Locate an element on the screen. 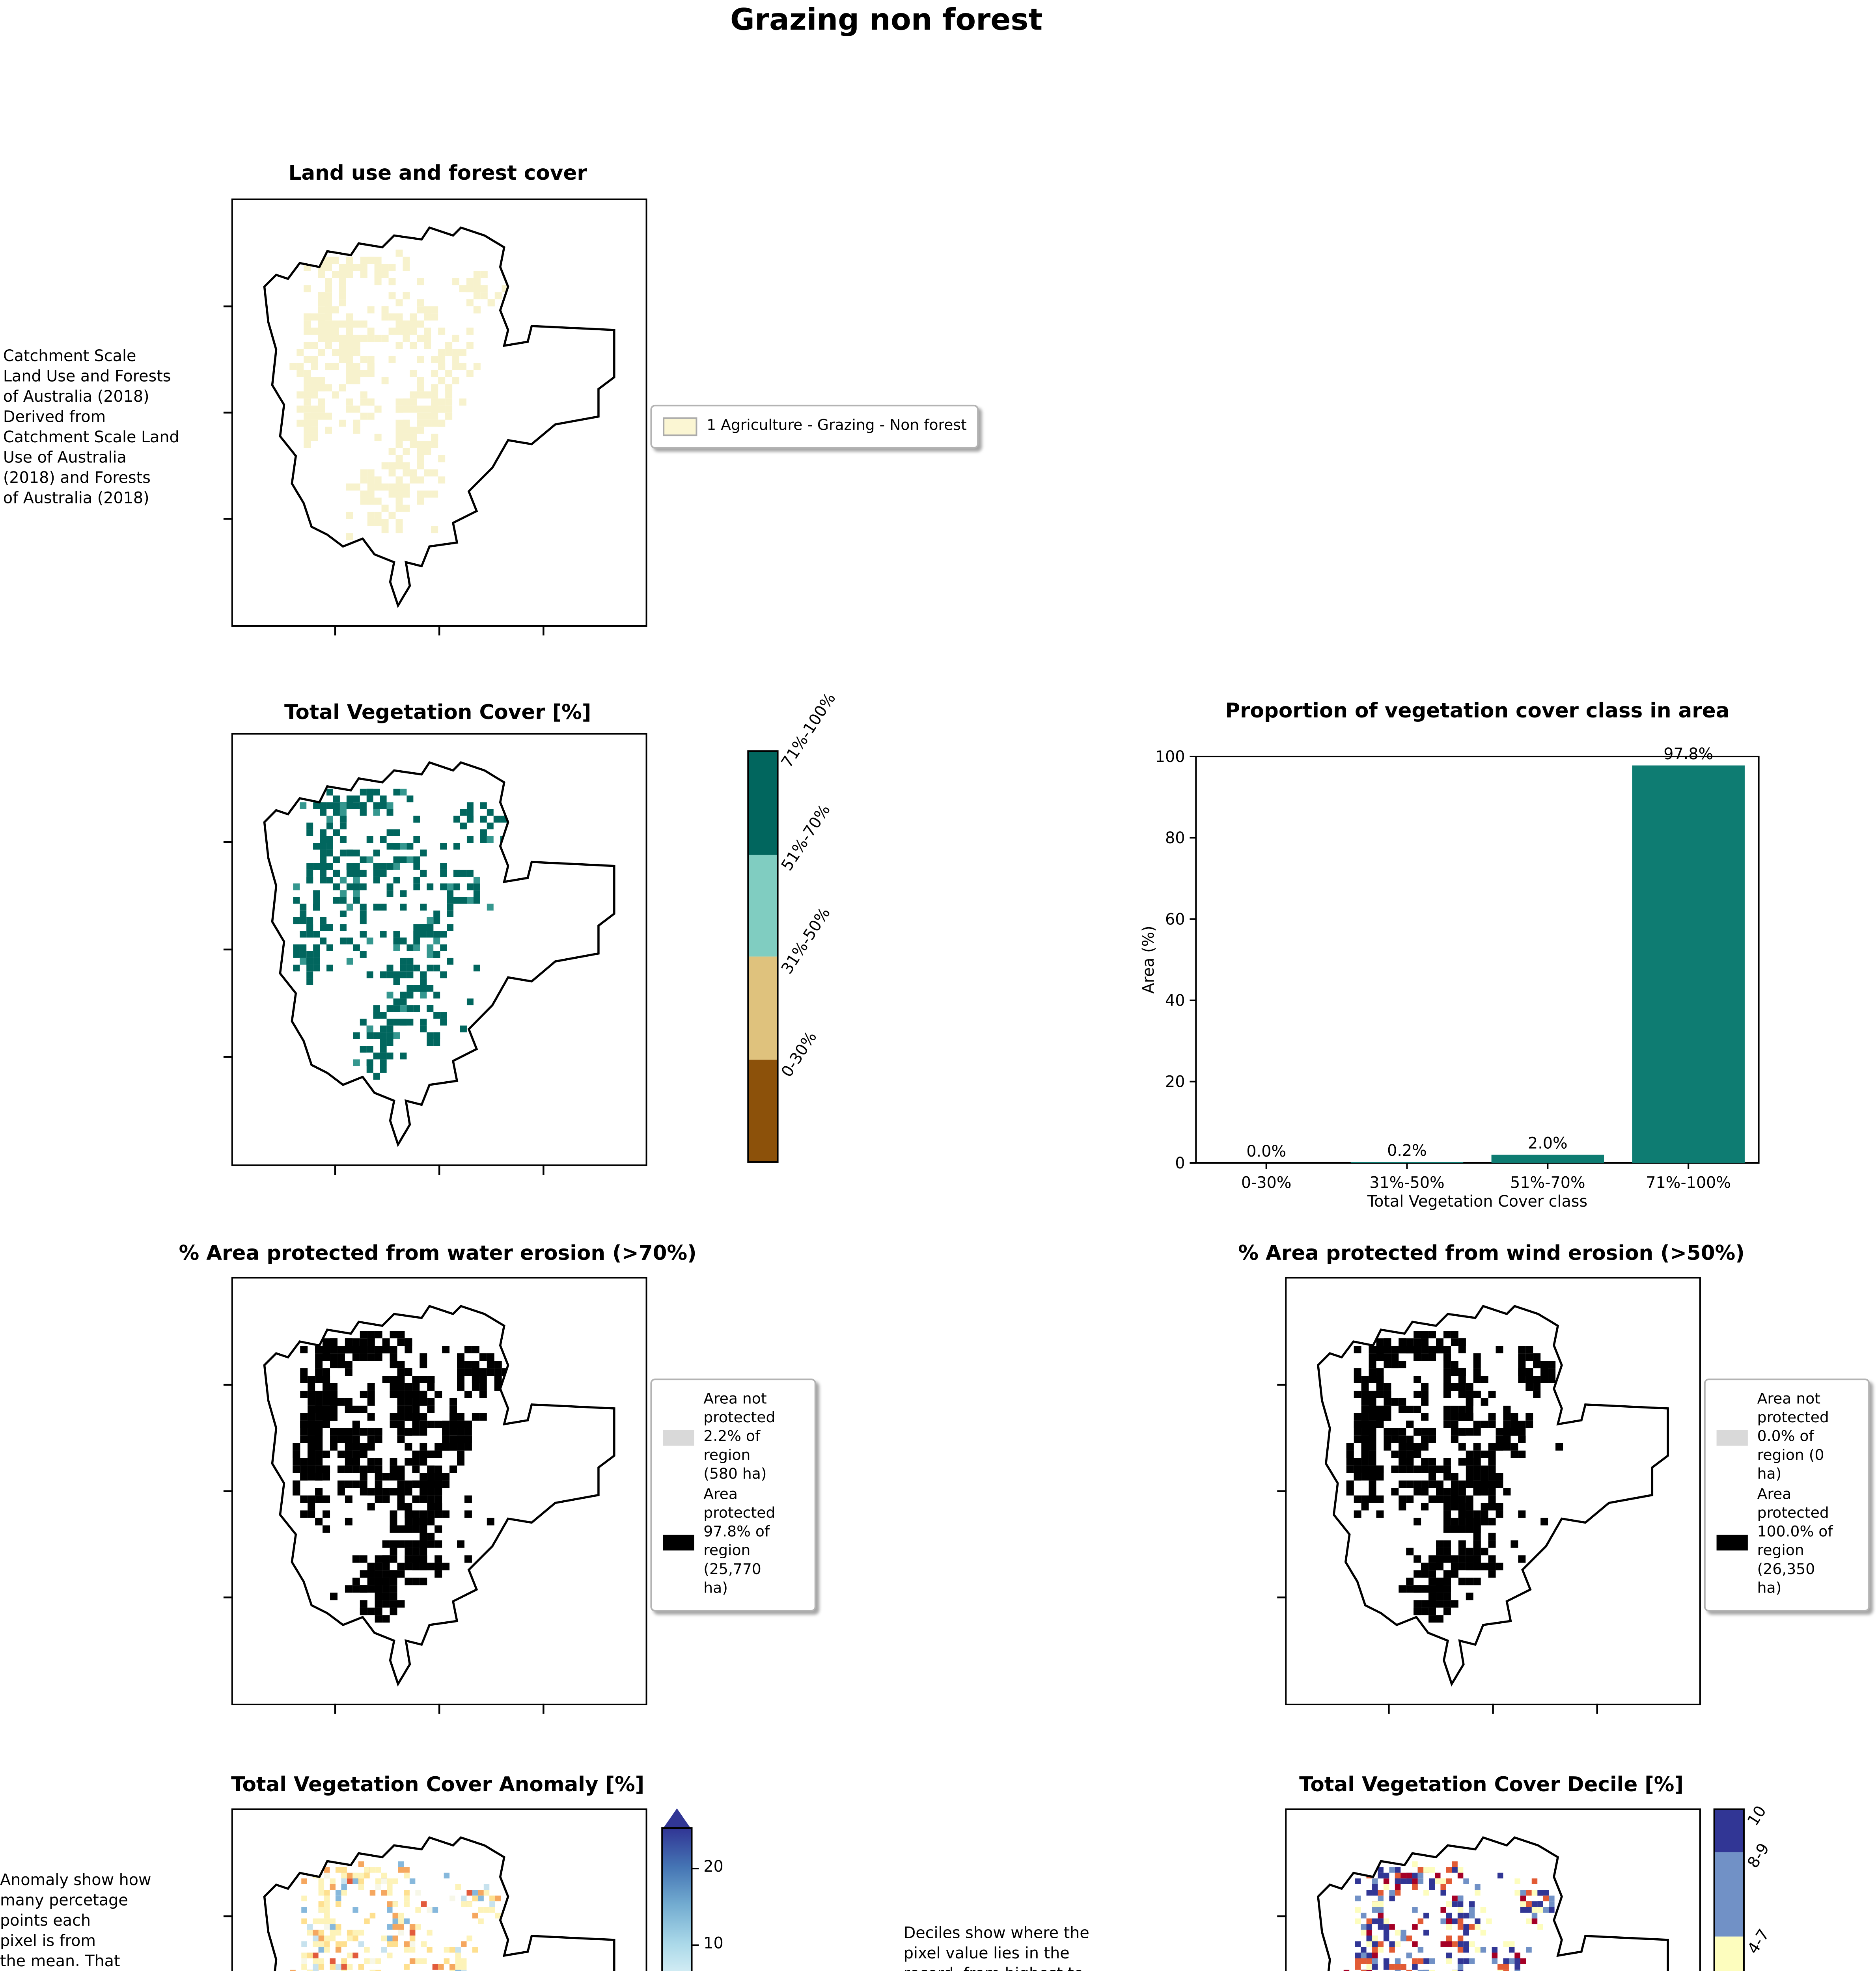 The image size is (1876, 1971). svg-text: 0.0% is located at coordinates (1266, 1151).